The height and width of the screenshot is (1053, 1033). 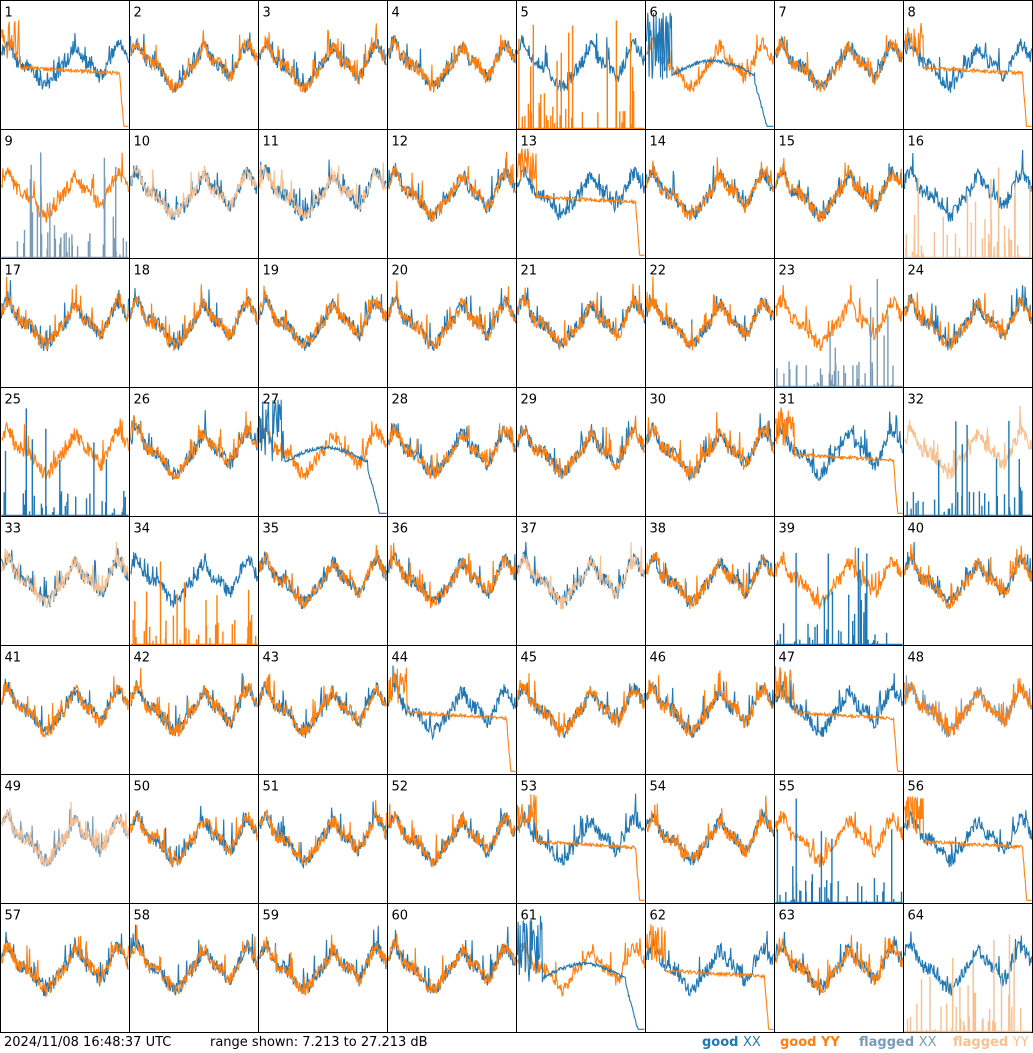 I want to click on panel-label: 28, so click(x=400, y=400).